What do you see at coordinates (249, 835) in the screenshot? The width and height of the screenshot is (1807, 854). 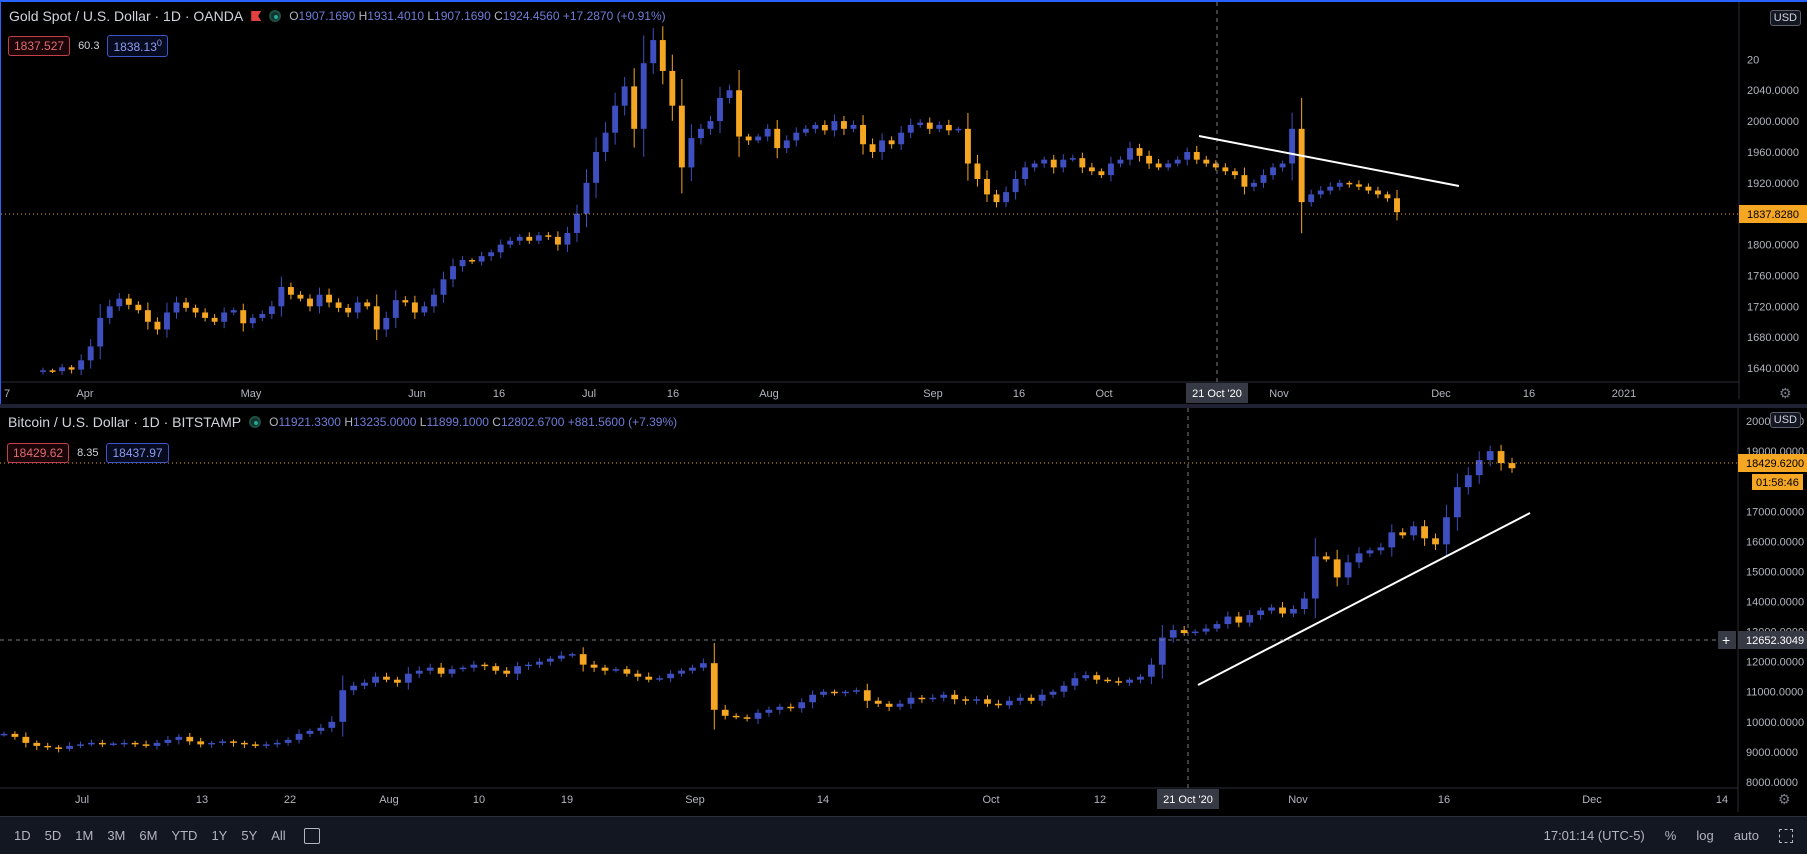 I see `range-5y: 5Y` at bounding box center [249, 835].